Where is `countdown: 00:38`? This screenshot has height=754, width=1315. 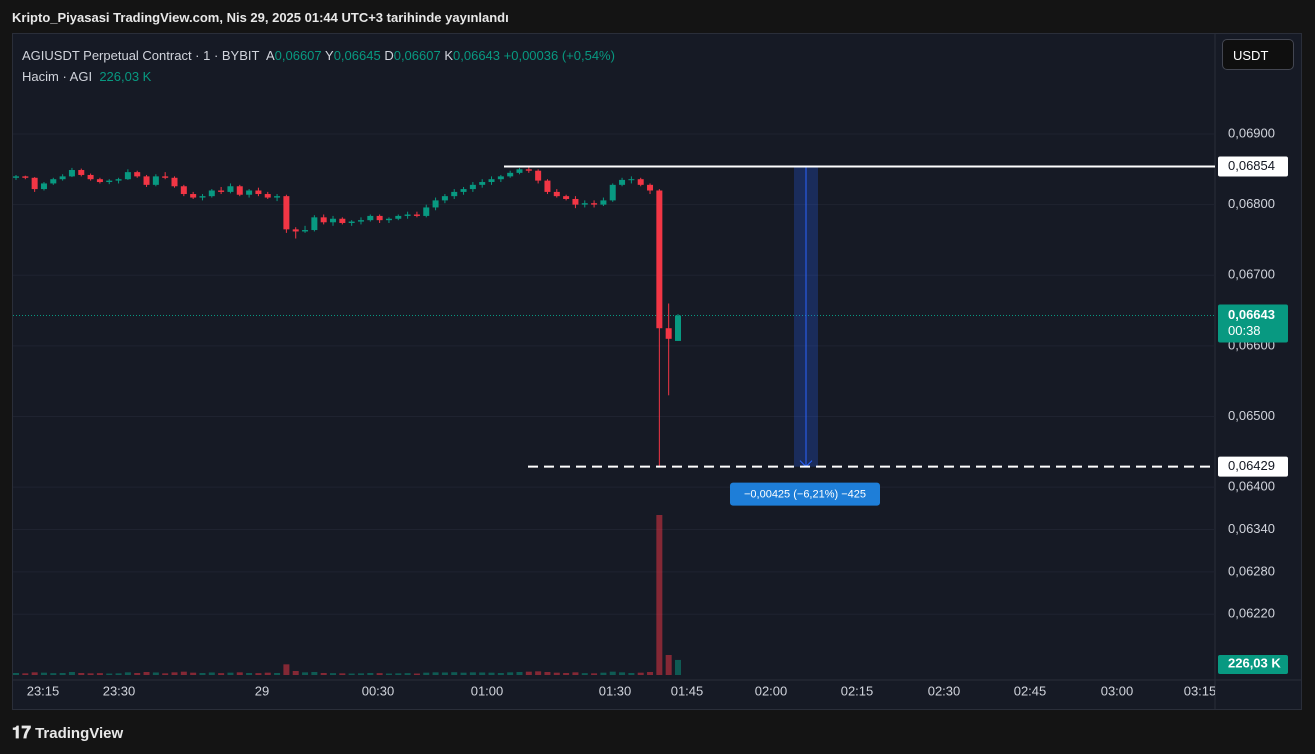 countdown: 00:38 is located at coordinates (1244, 330).